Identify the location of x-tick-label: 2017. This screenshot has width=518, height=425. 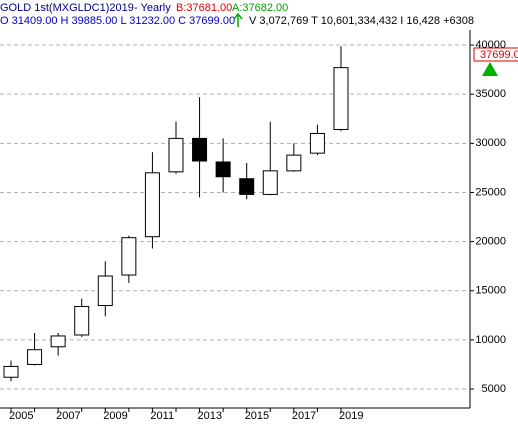
(304, 416).